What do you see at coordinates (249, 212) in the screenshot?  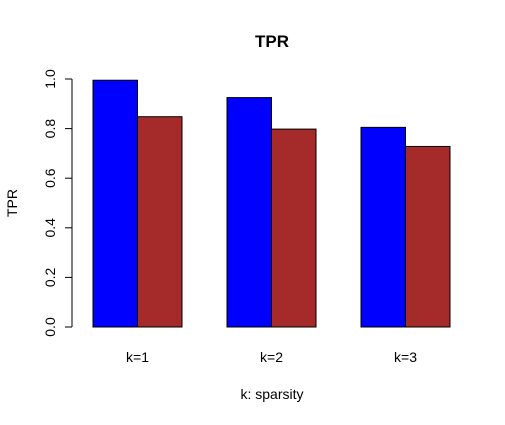 I see `bar-k2-series1` at bounding box center [249, 212].